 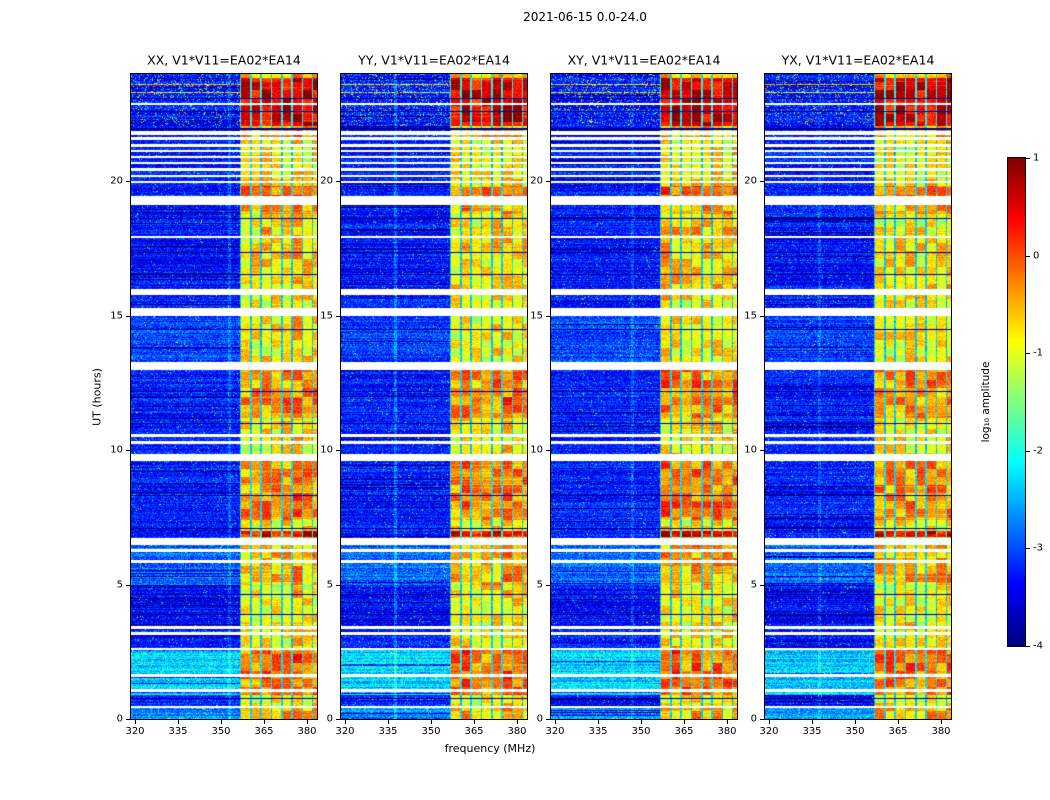 I want to click on colorbar-tick-label: -1, so click(x=1038, y=353).